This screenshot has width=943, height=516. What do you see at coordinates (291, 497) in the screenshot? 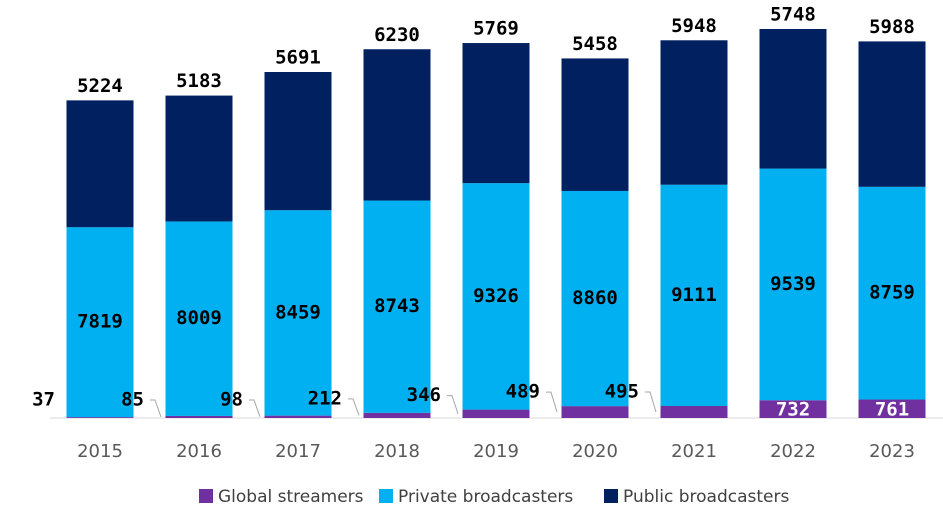
I see `legend-label: Global streamers` at bounding box center [291, 497].